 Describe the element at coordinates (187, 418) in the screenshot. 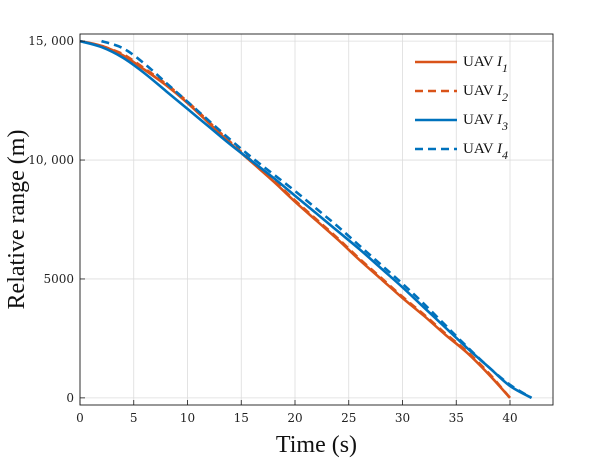

I see `x-tick-label-2: 10` at that location.